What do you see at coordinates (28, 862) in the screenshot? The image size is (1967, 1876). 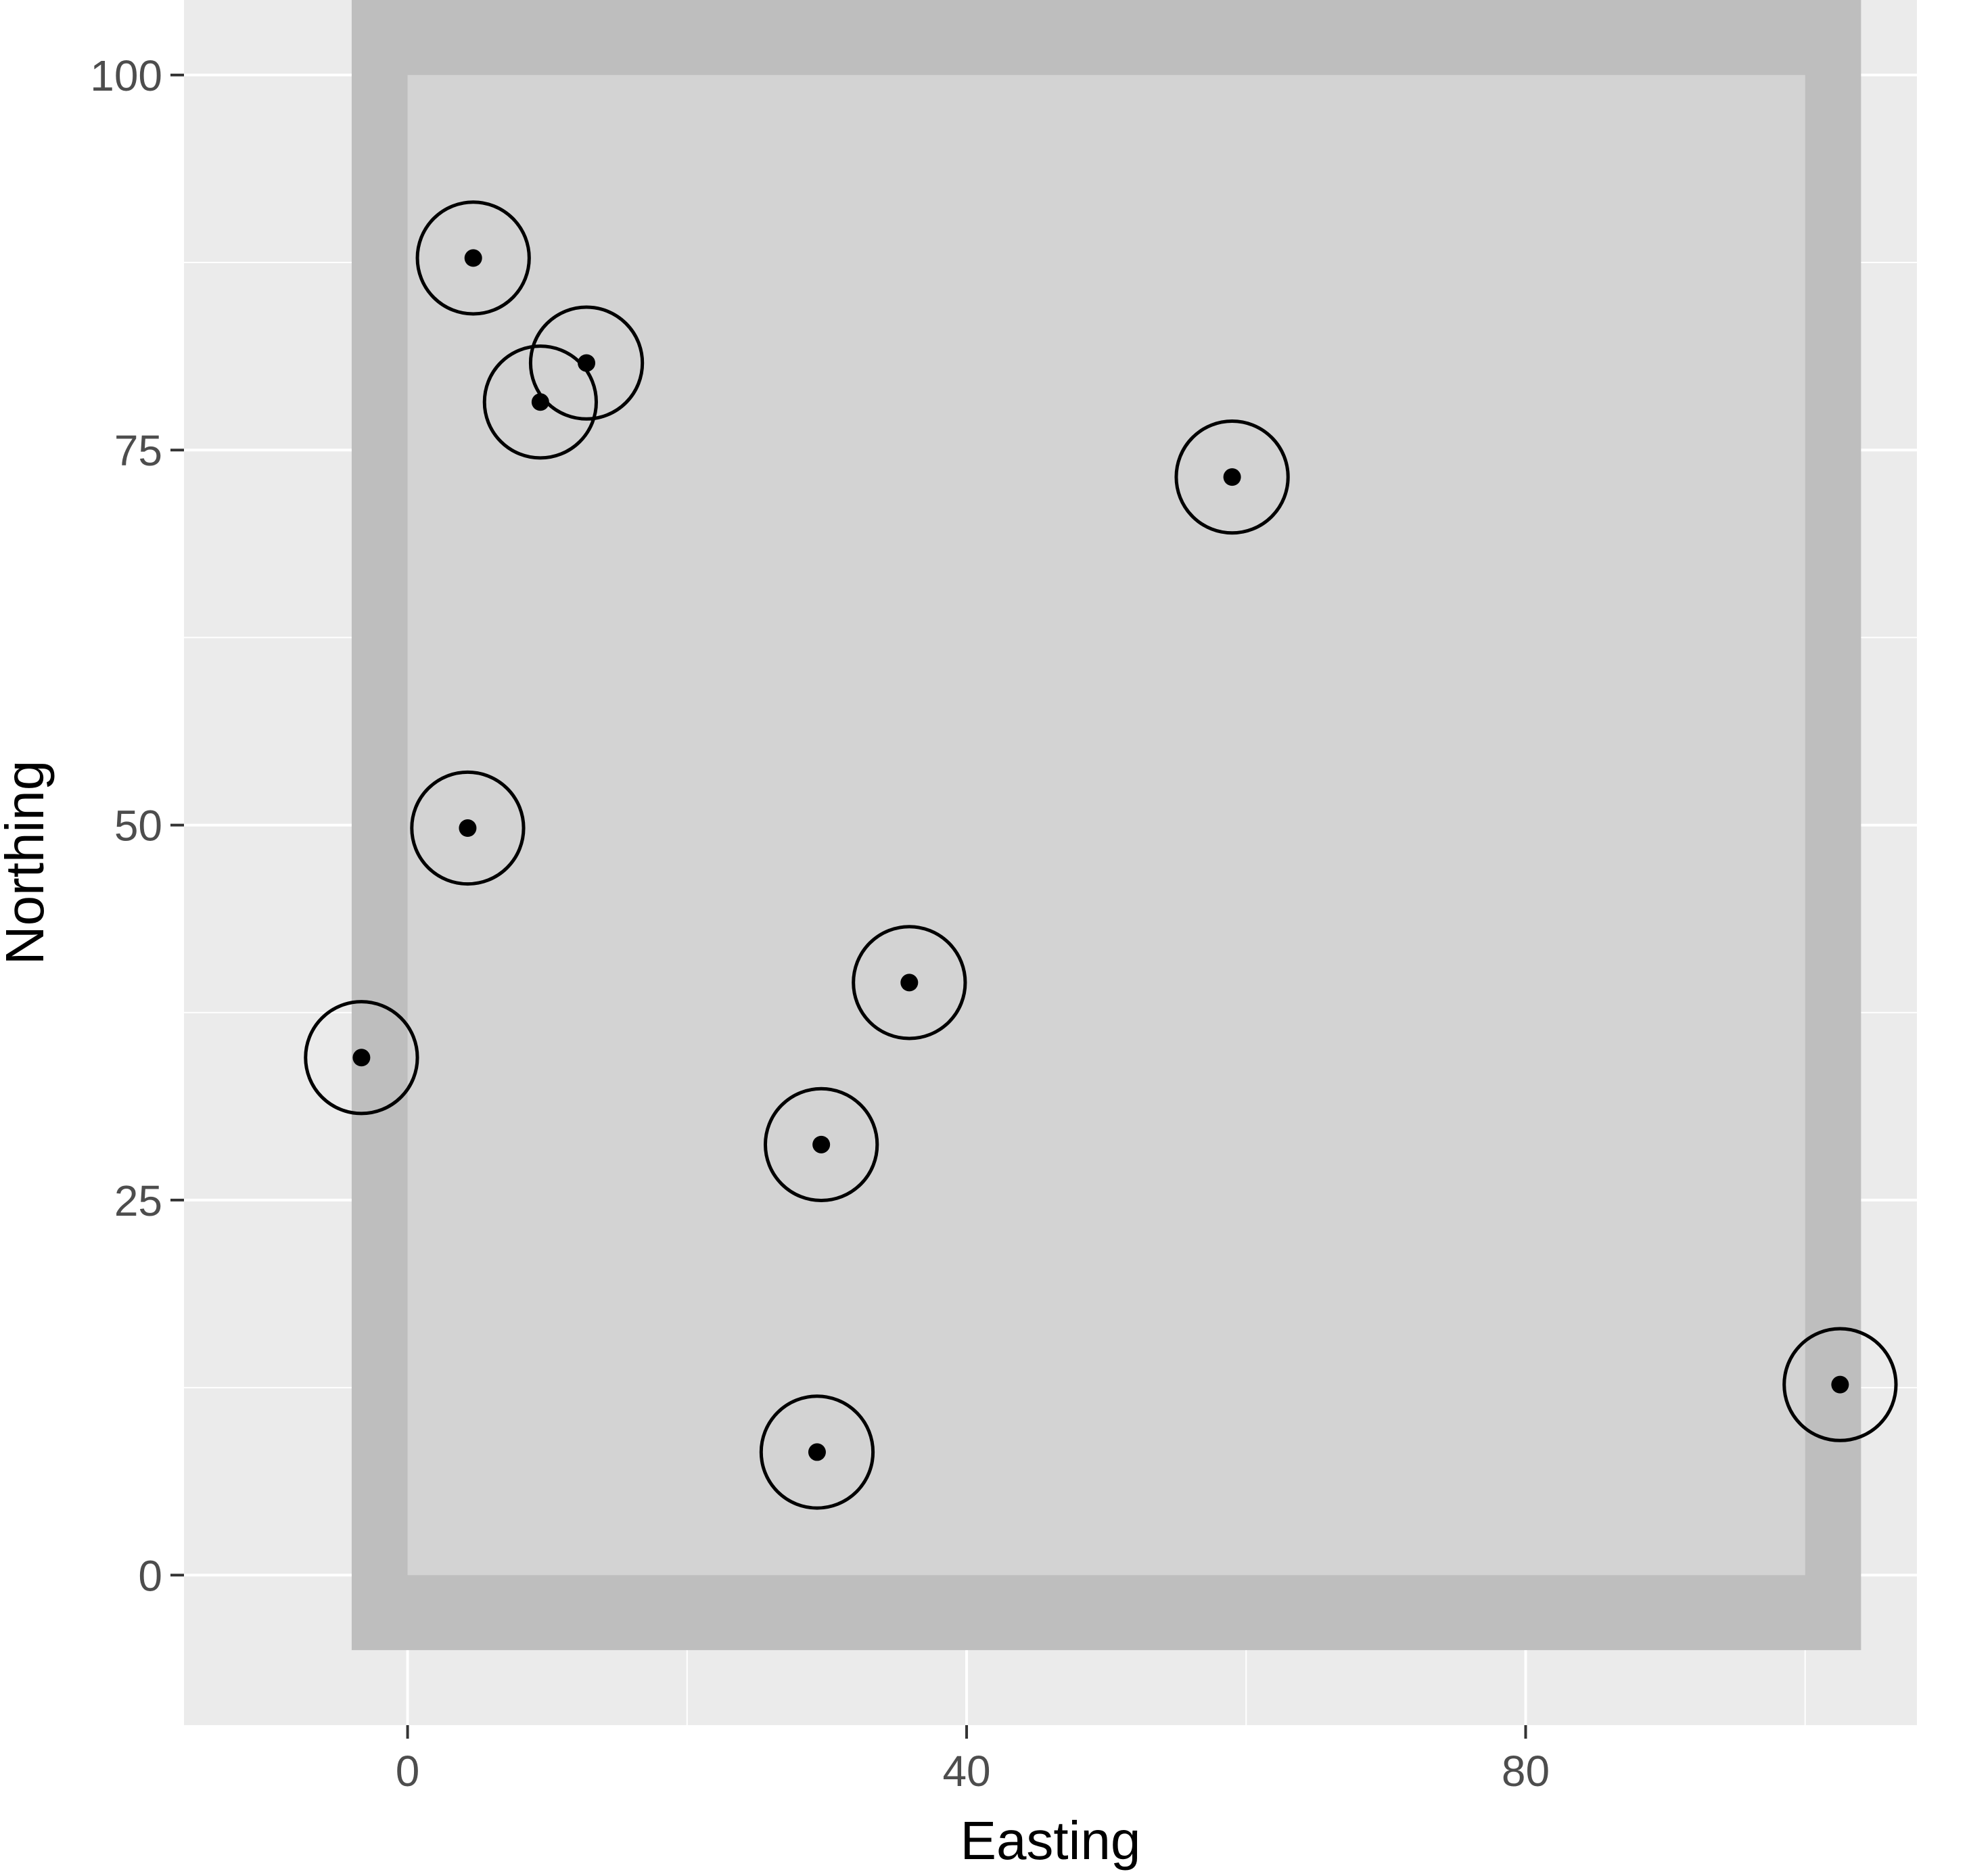 I see `y-axis-title: Northing` at bounding box center [28, 862].